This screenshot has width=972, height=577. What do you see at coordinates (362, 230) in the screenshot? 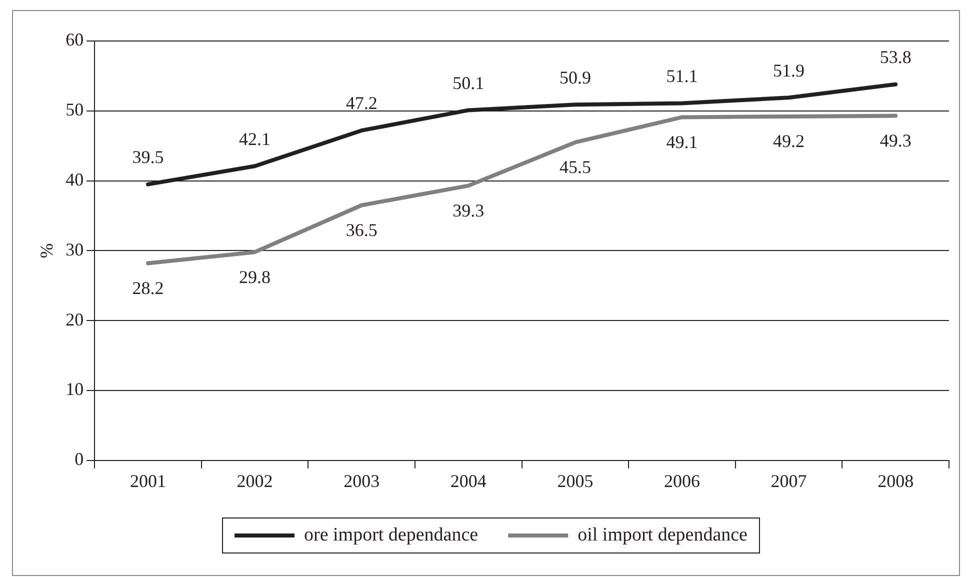
I see `data-label: 36.5` at bounding box center [362, 230].